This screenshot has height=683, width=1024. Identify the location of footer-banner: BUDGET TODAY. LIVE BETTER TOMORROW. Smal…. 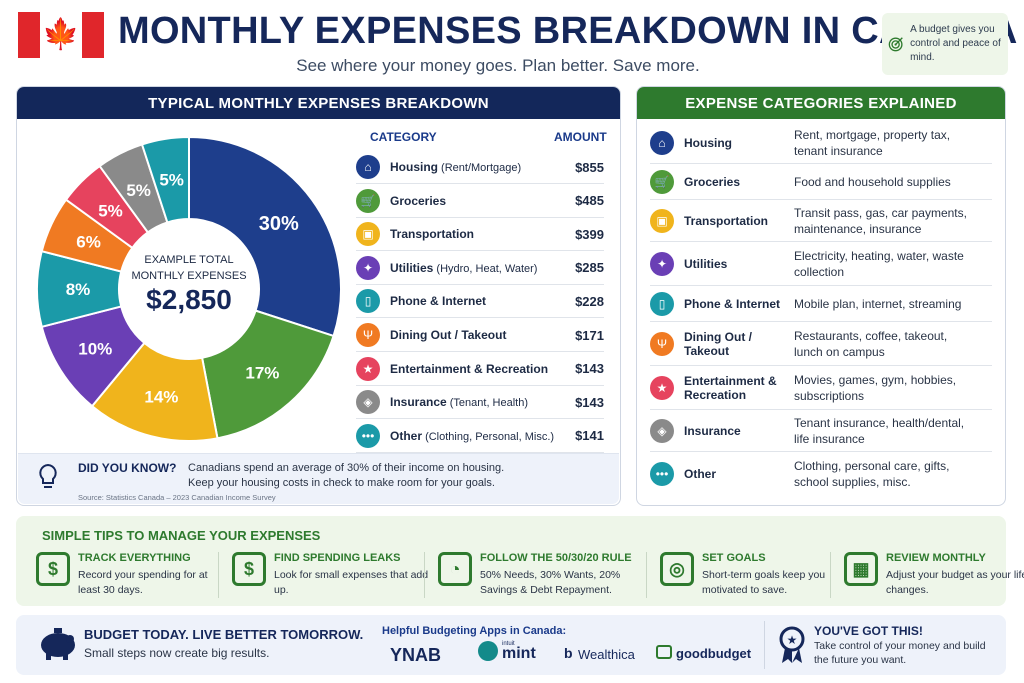
(511, 645).